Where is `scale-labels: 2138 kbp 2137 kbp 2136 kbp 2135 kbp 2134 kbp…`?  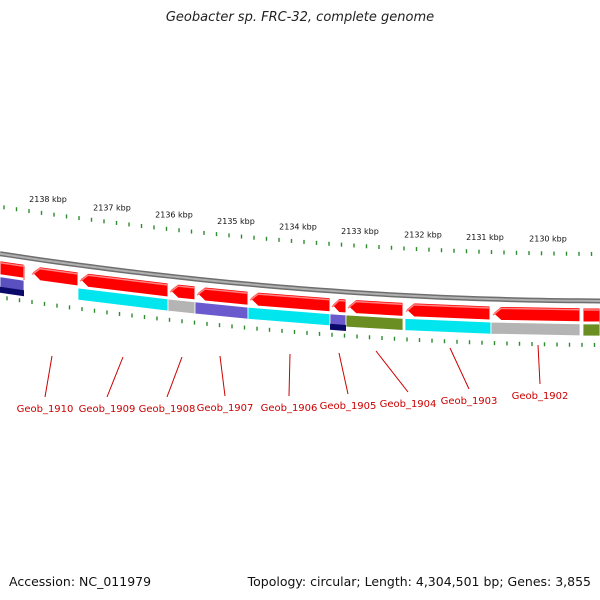 scale-labels: 2138 kbp 2137 kbp 2136 kbp 2135 kbp 2134 kbp… is located at coordinates (298, 219).